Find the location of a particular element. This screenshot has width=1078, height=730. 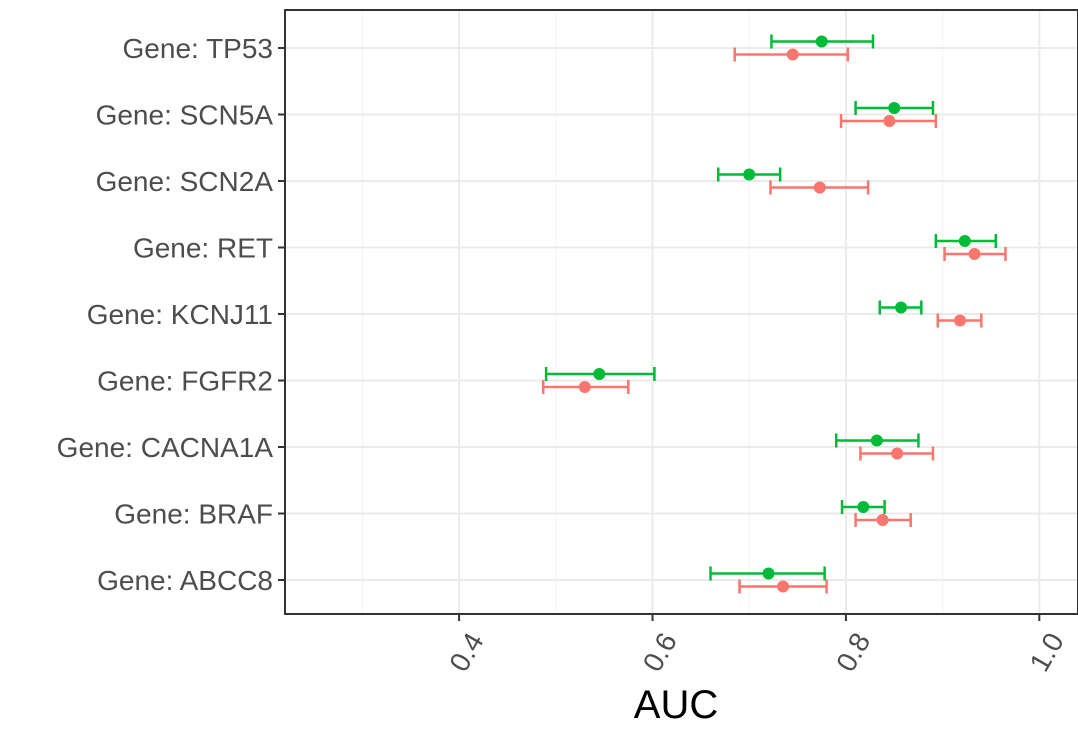

x-tick-label: 0.8 is located at coordinates (853, 652).